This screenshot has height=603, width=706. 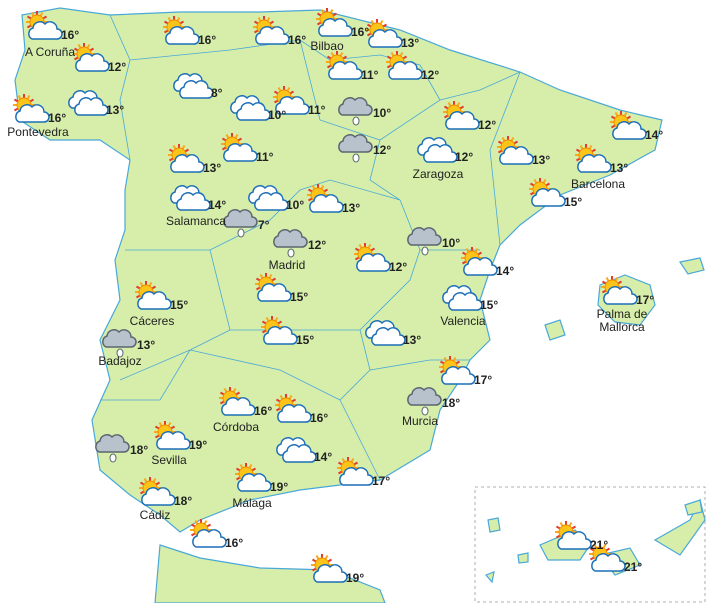 I want to click on temperature: 13°, so click(x=351, y=208).